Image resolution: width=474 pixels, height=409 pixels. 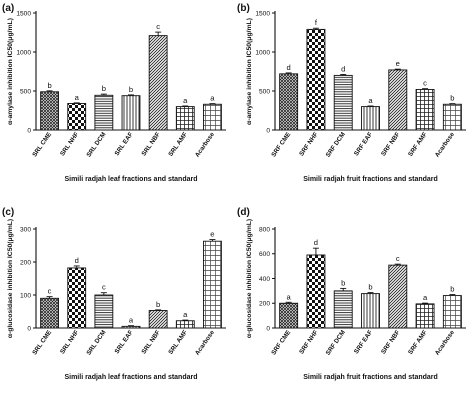 I want to click on y-tick-label: 300, so click(x=25, y=229).